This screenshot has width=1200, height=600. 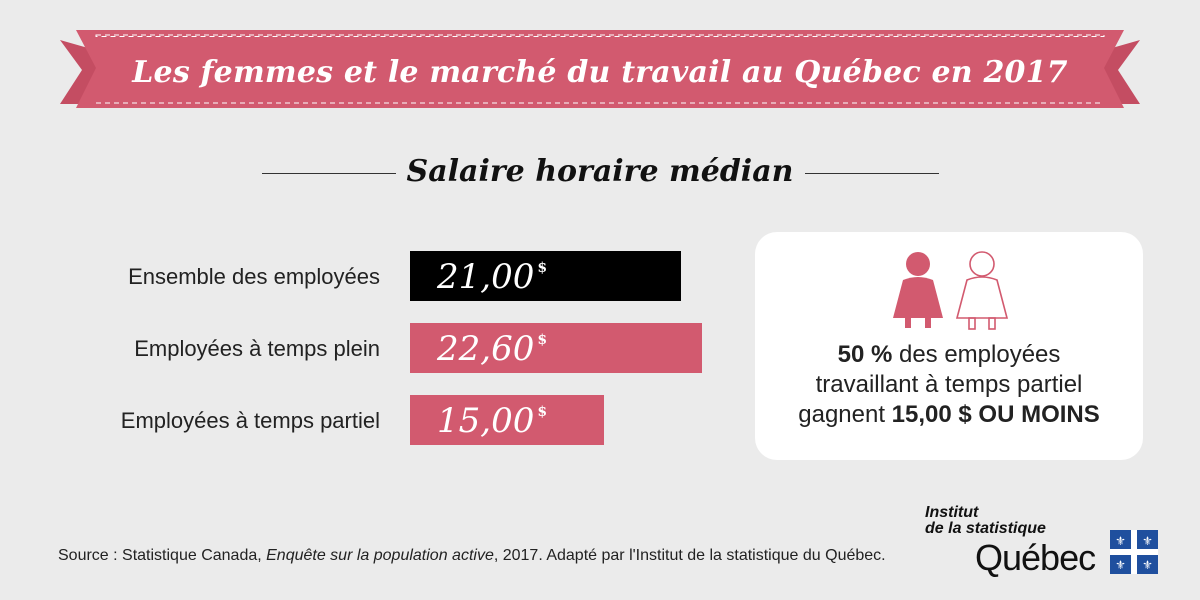 I want to click on woman-outline-icon, so click(x=982, y=290).